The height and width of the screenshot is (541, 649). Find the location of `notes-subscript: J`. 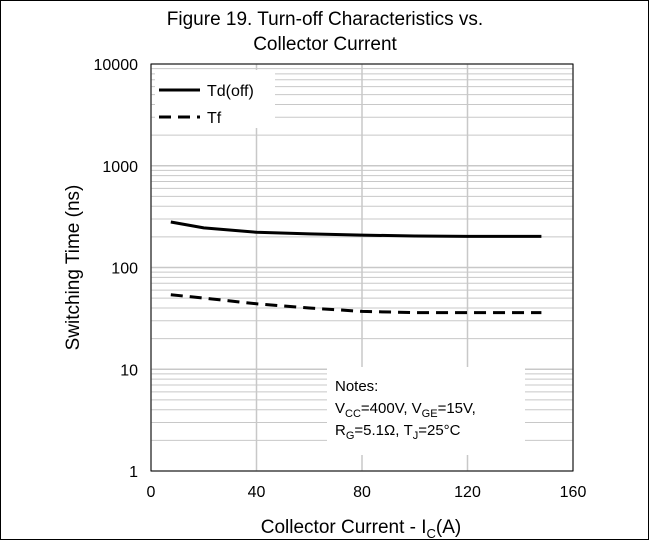

notes-subscript: J is located at coordinates (416, 436).